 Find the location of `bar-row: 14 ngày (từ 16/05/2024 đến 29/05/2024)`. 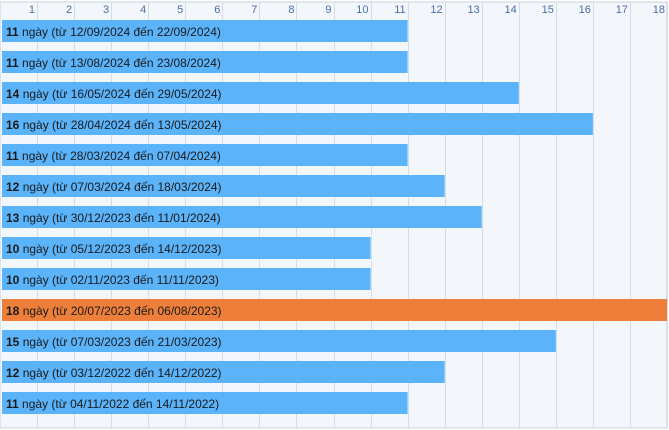

bar-row: 14 ngày (từ 16/05/2024 đến 29/05/2024) is located at coordinates (260, 93).